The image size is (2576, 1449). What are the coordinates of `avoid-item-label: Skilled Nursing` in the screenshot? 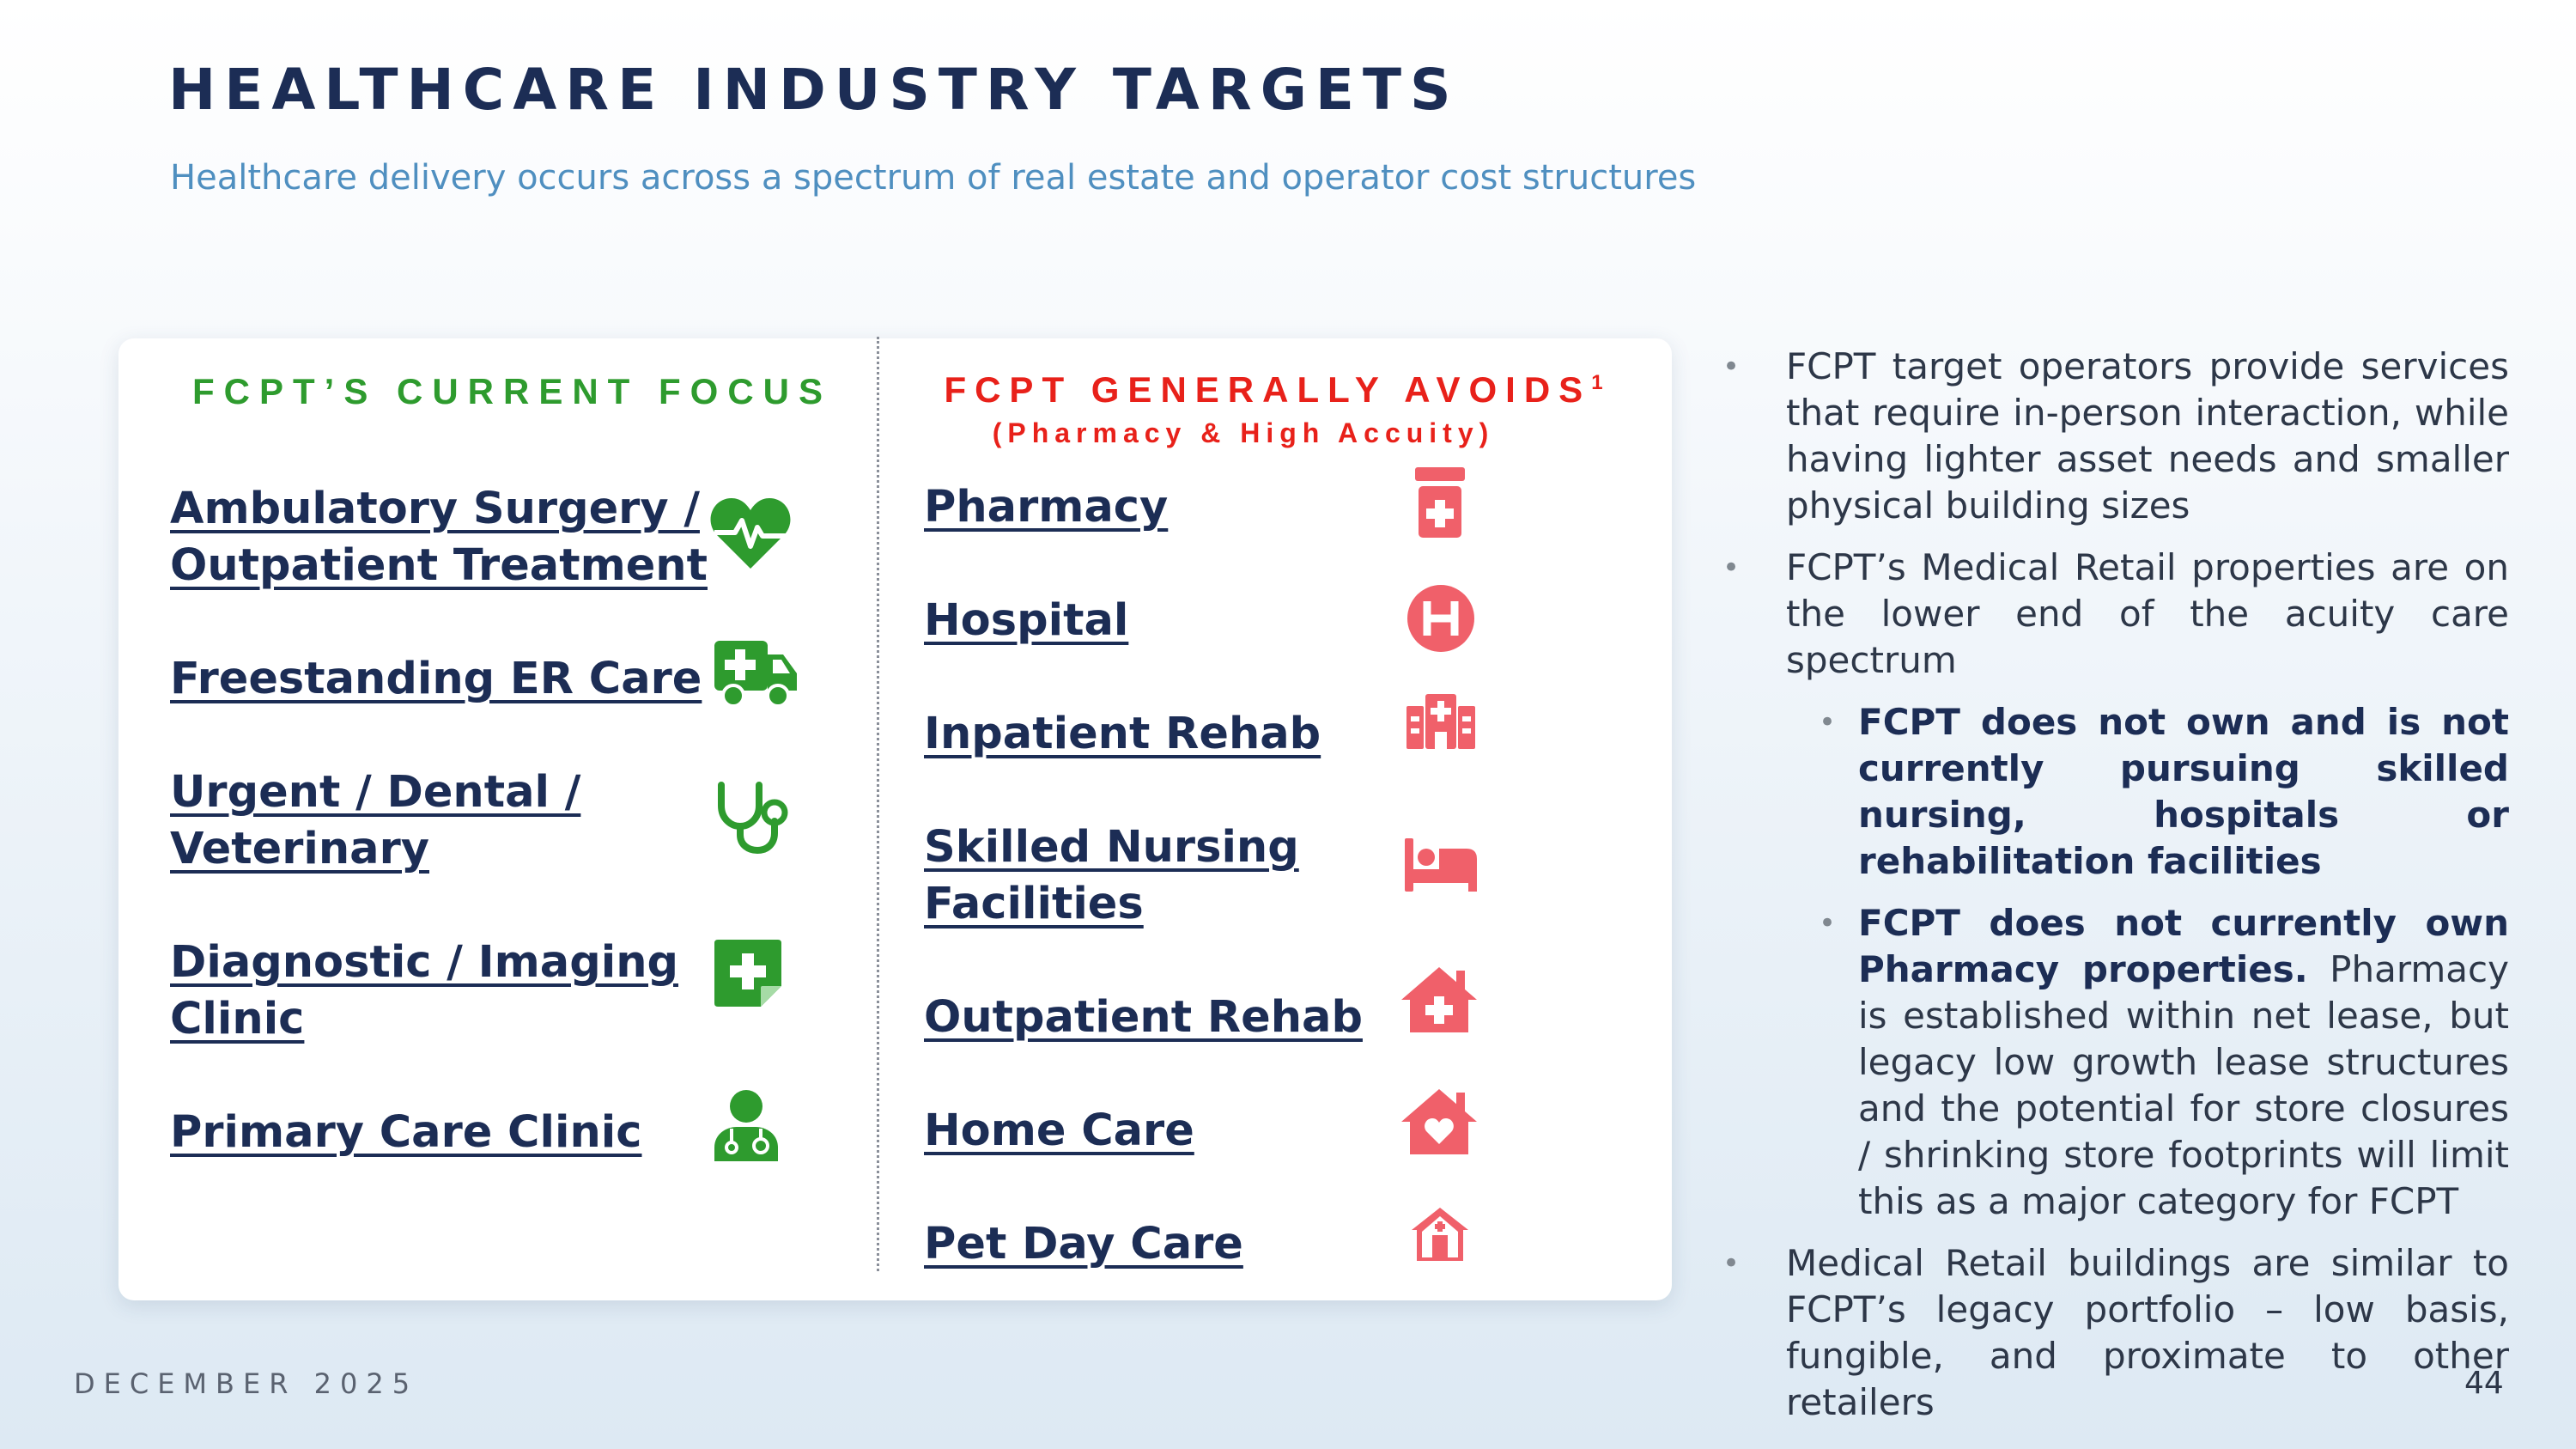 It's located at (1111, 847).